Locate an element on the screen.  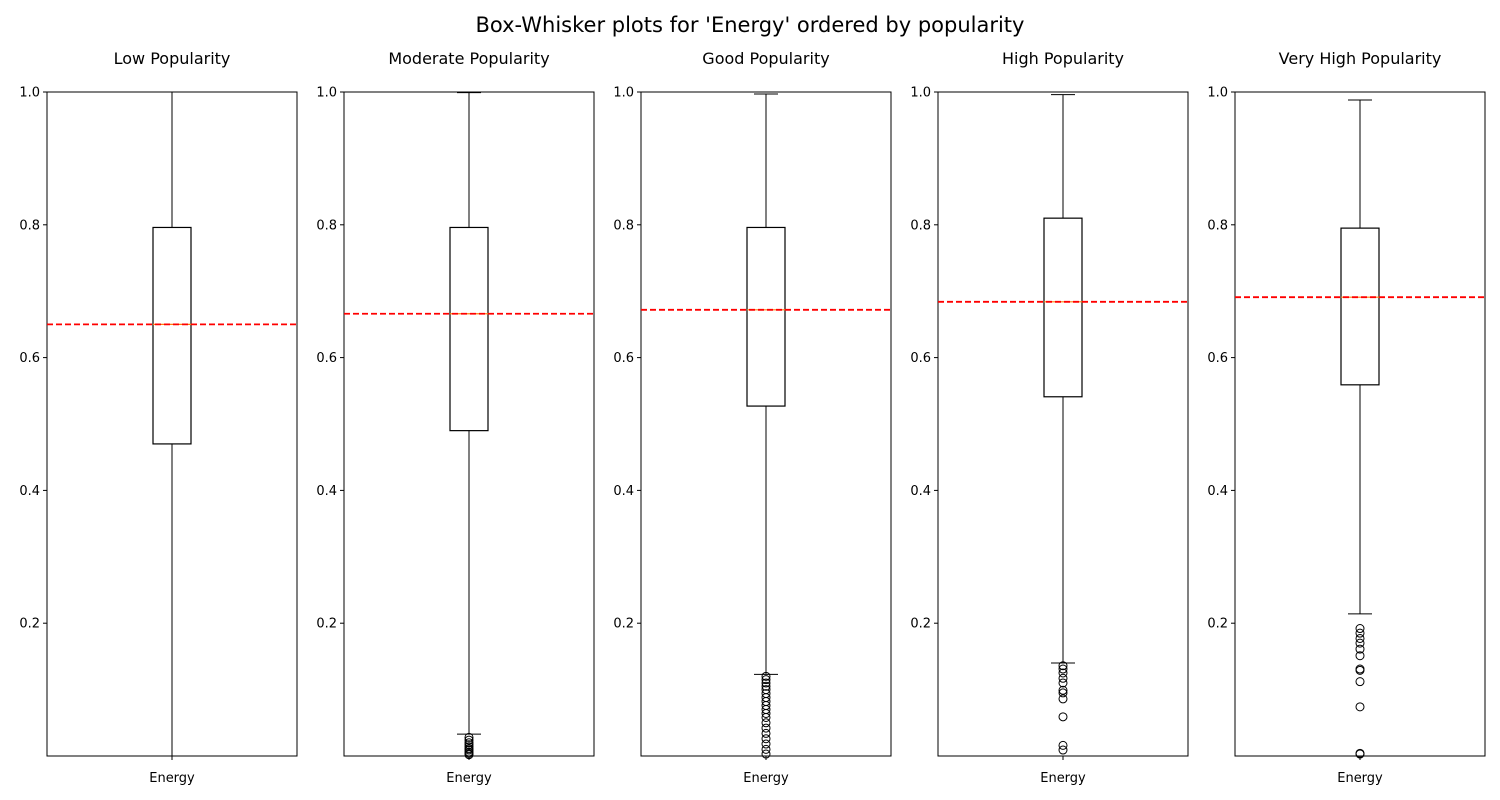
panel-title: Good Popularity is located at coordinates (765, 58).